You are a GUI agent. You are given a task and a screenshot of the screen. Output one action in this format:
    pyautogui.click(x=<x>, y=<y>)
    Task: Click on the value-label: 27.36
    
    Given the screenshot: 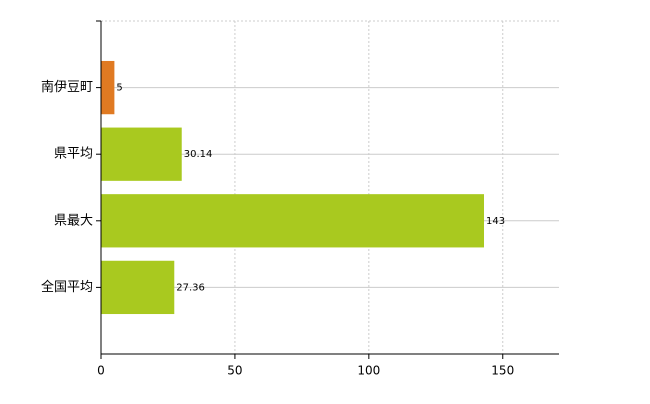 What is the action you would take?
    pyautogui.click(x=190, y=287)
    